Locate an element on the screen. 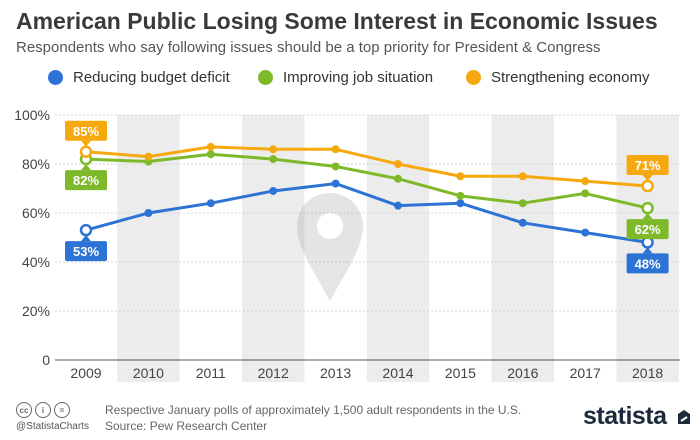  legend-label-budget-deficit: Reducing budget deficit is located at coordinates (151, 77).